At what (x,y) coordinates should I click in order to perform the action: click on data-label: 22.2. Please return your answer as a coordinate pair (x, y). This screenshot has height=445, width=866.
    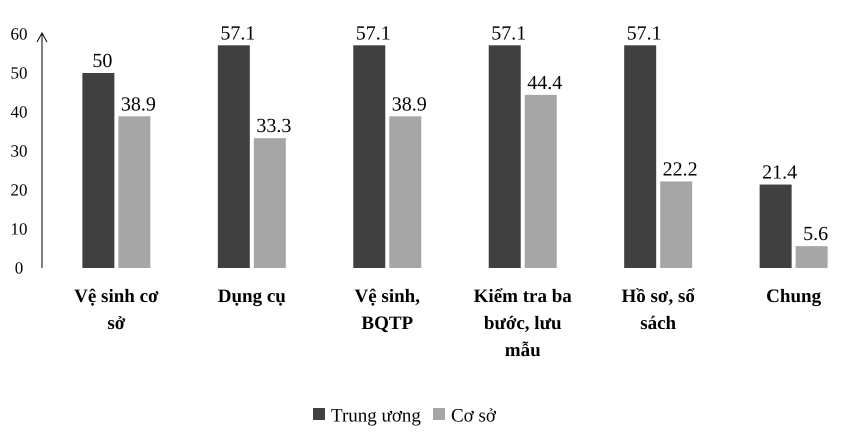
    Looking at the image, I should click on (680, 169).